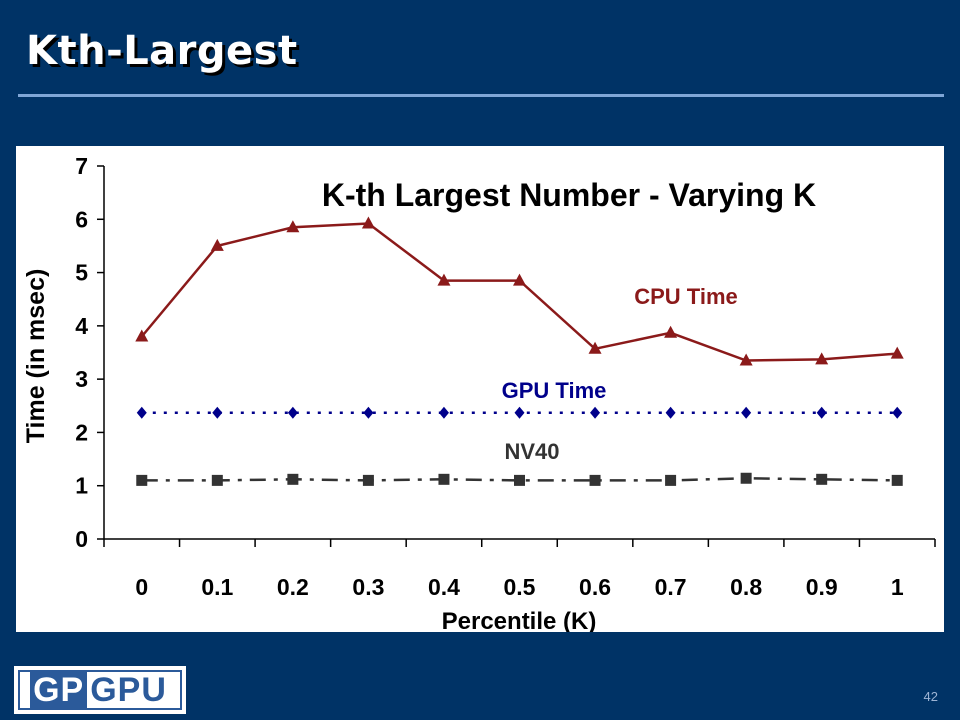 The width and height of the screenshot is (960, 720). Describe the element at coordinates (293, 587) in the screenshot. I see `x-tick-label: 0.2` at that location.